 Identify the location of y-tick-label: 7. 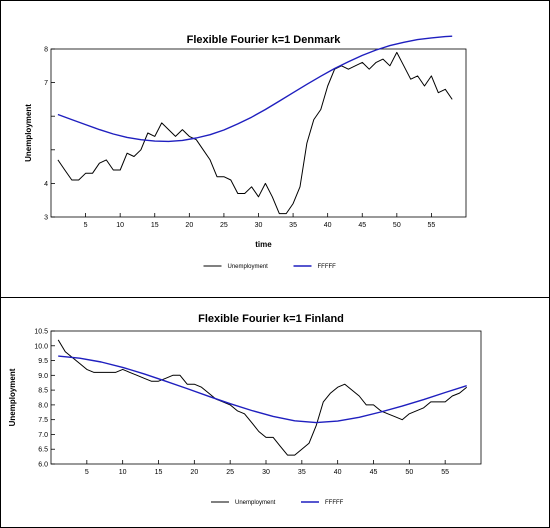
(46, 83).